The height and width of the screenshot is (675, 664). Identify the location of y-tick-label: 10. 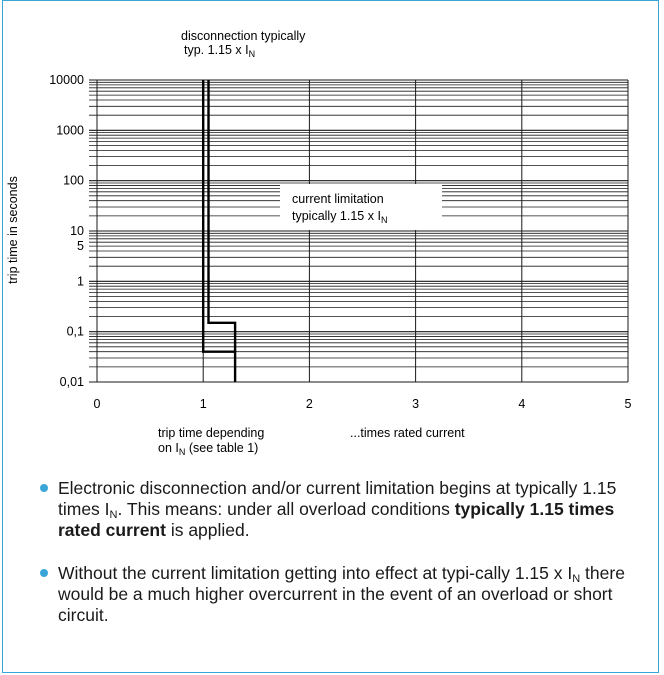
(77, 231).